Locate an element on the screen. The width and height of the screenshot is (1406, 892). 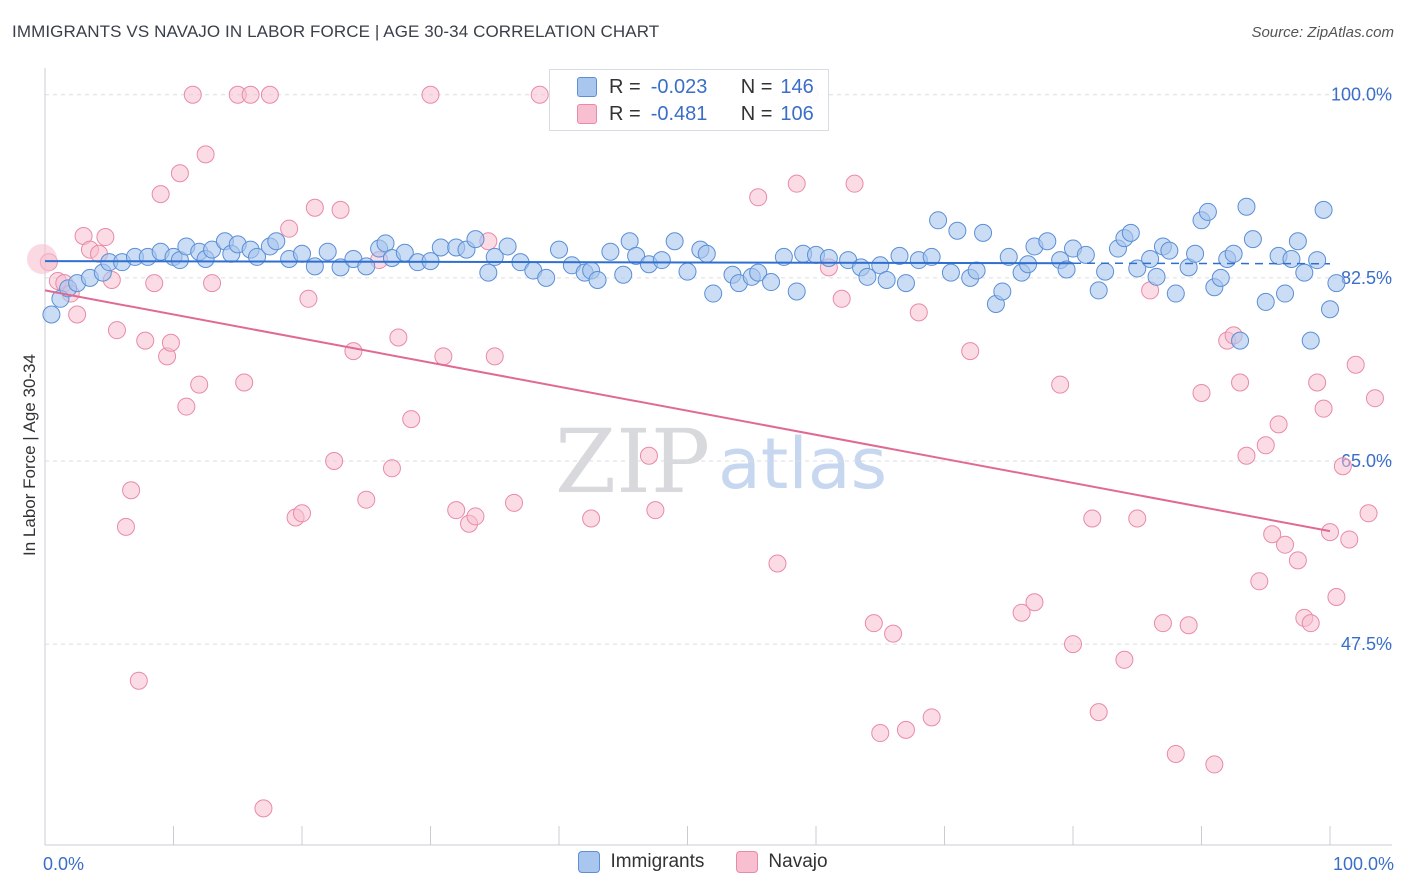
legend-n-value: 106 is located at coordinates (797, 113).